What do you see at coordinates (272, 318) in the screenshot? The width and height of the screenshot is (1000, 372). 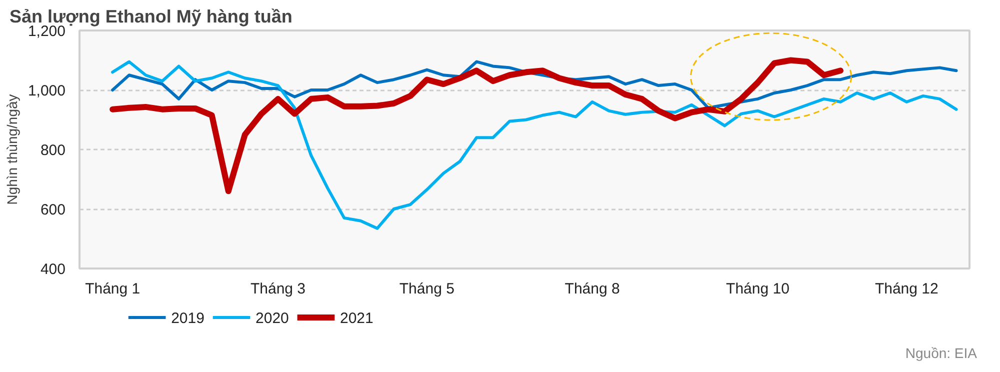 I see `legend-label: 2020` at bounding box center [272, 318].